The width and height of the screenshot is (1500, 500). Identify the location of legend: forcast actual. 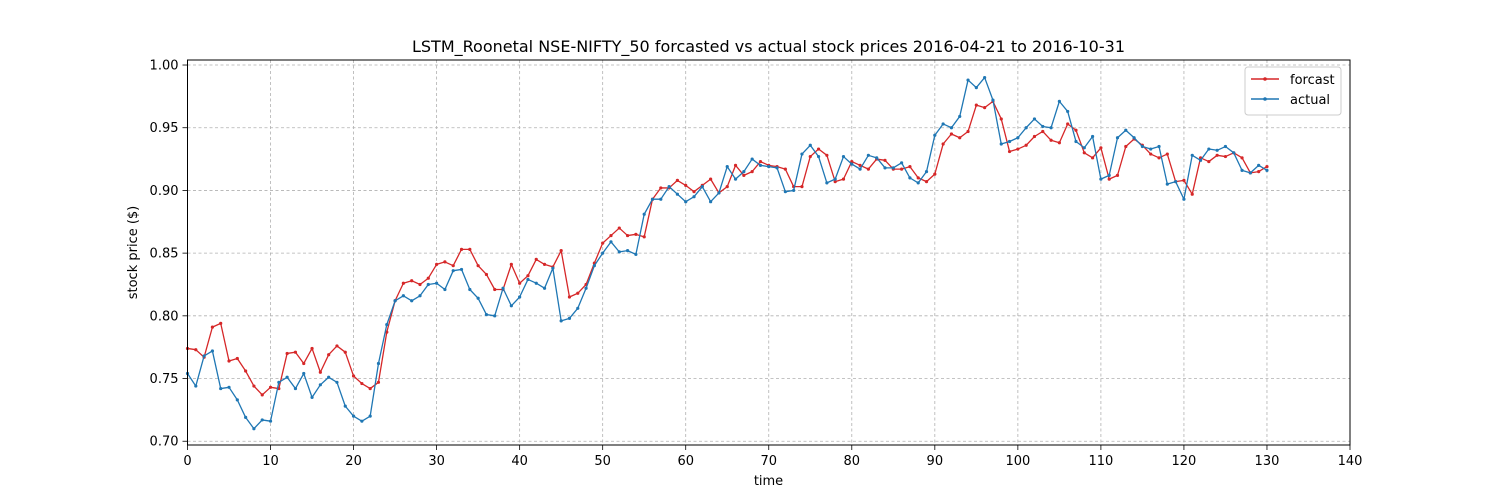
(1293, 91).